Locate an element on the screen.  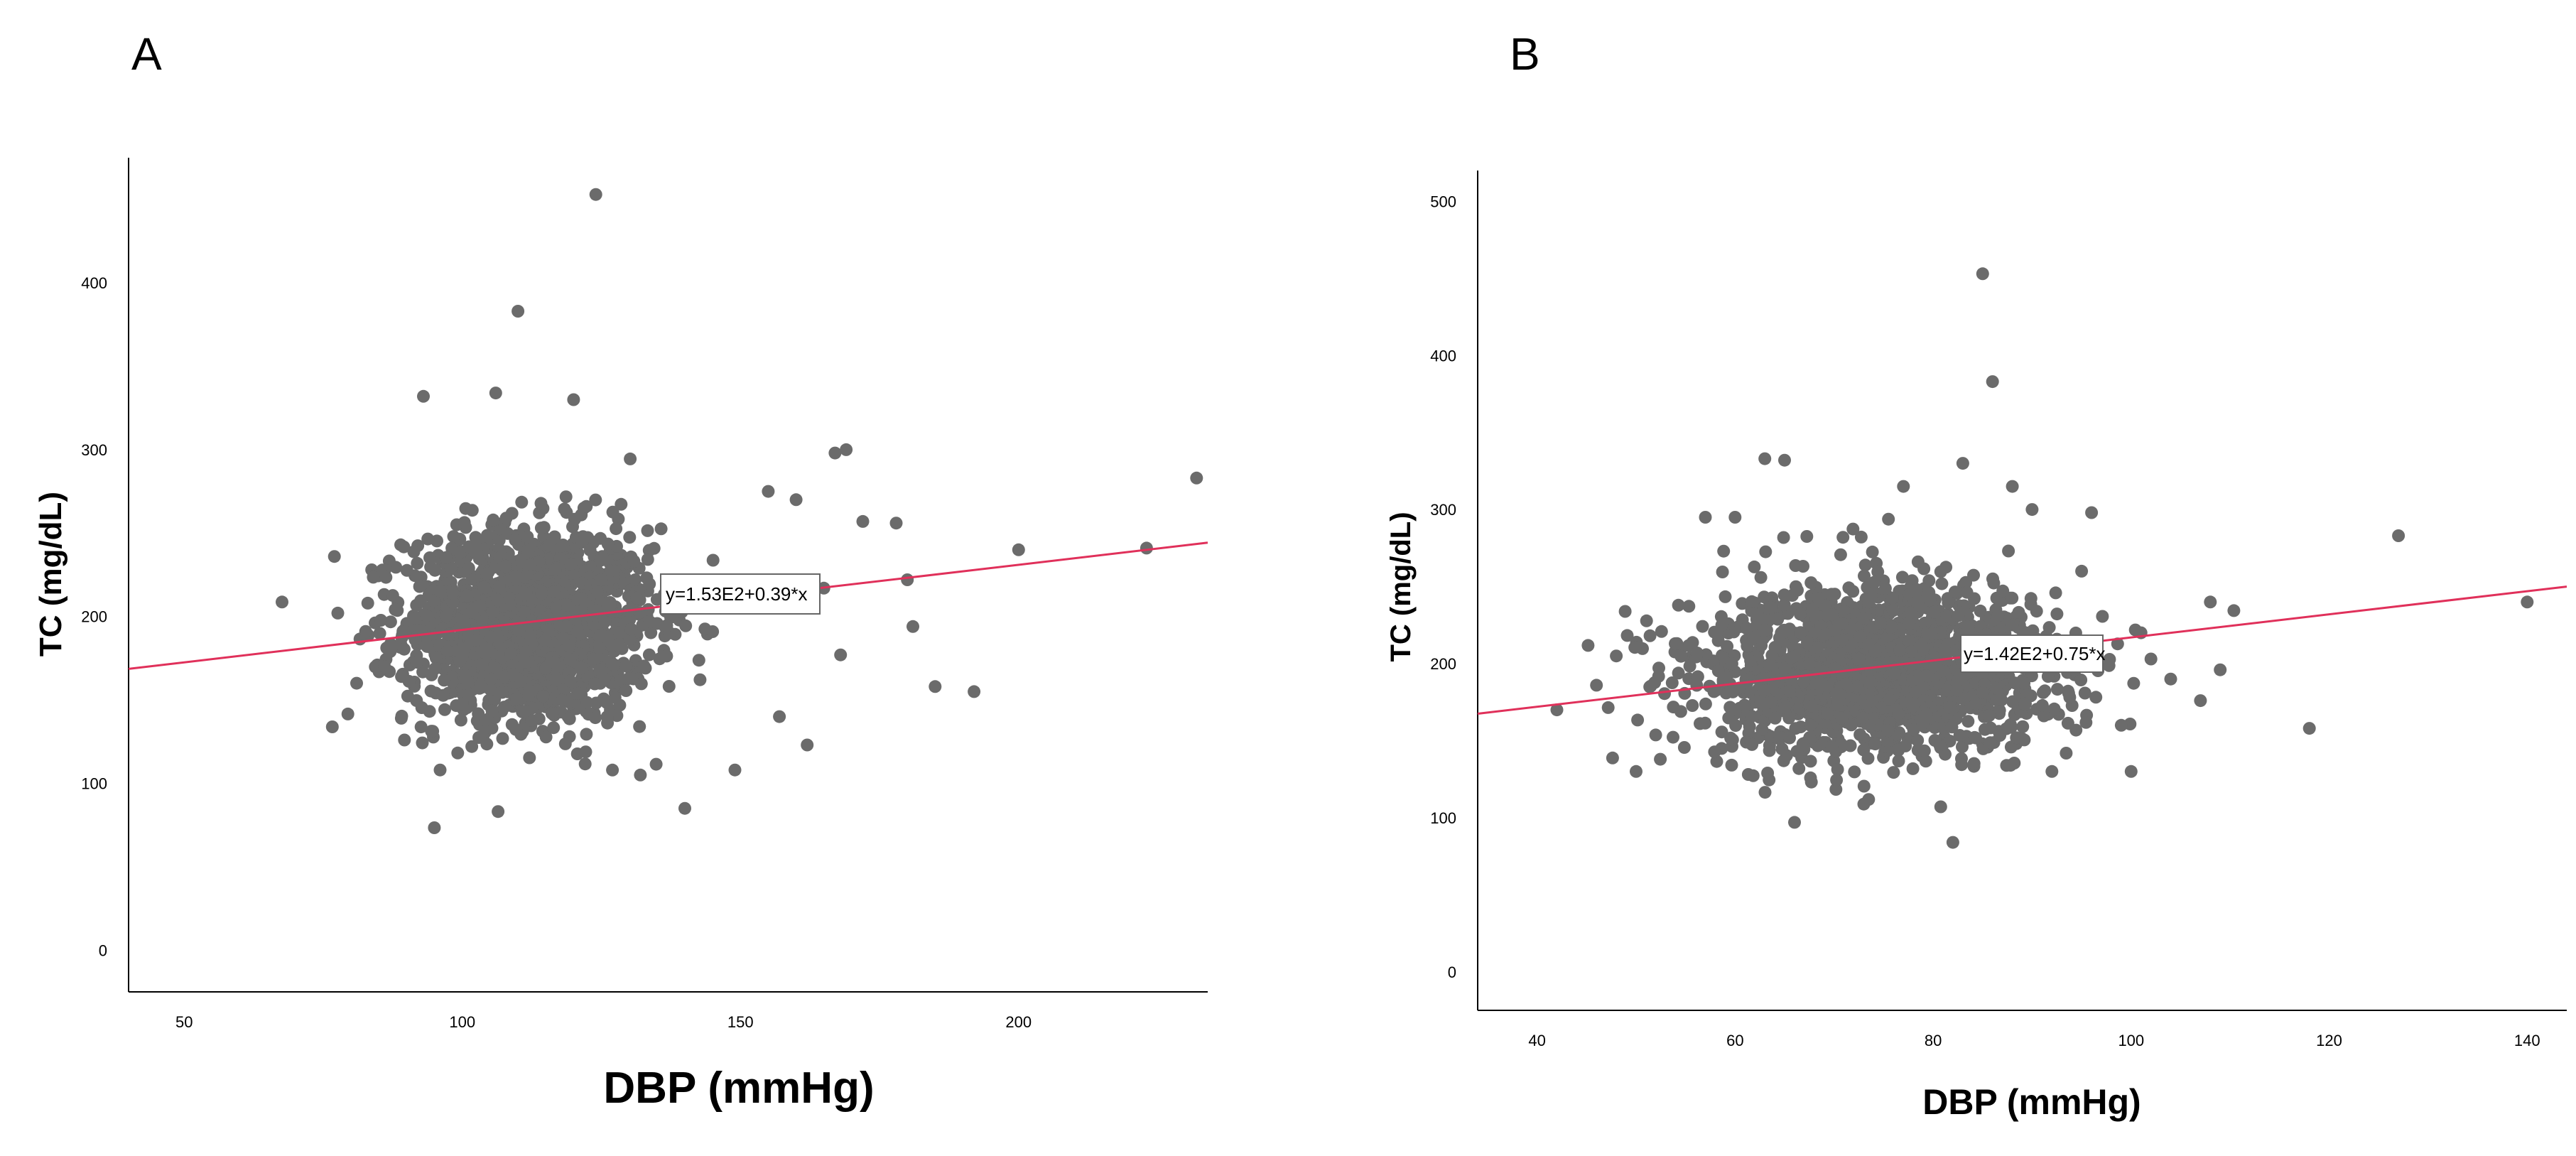
y-tick-label: 0 is located at coordinates (1452, 972).